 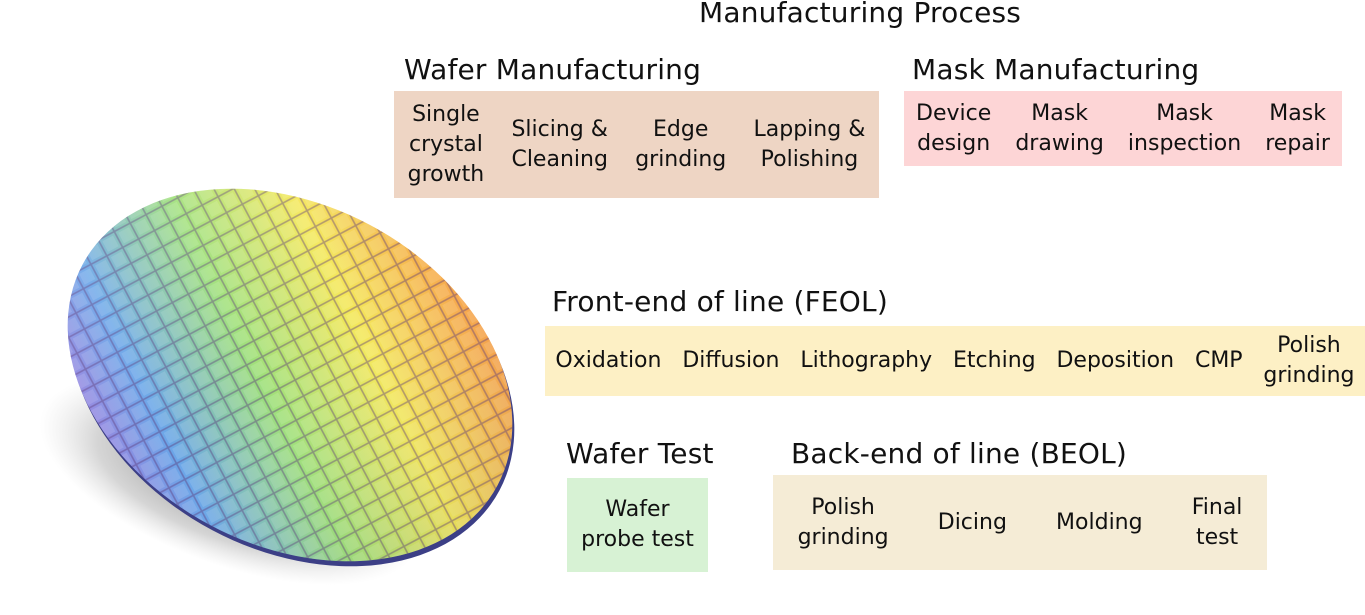 I want to click on step-slicing-cleaning: Slicing & Cleaning, so click(x=559, y=144).